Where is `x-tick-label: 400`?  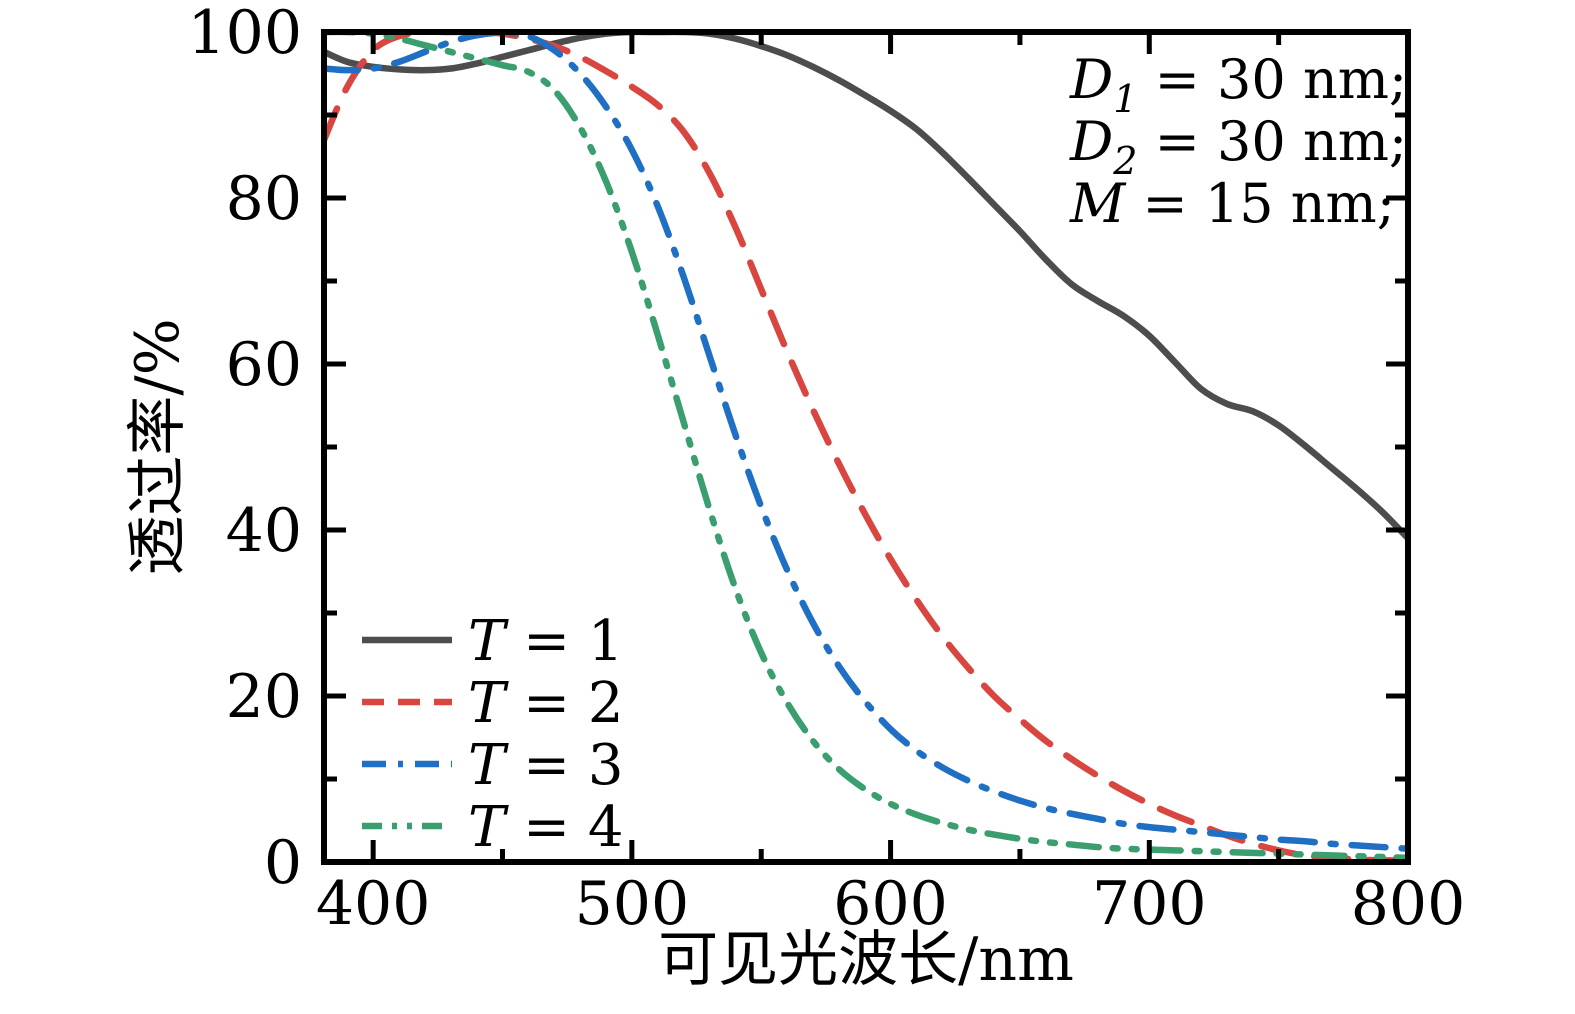
x-tick-label: 400 is located at coordinates (373, 904).